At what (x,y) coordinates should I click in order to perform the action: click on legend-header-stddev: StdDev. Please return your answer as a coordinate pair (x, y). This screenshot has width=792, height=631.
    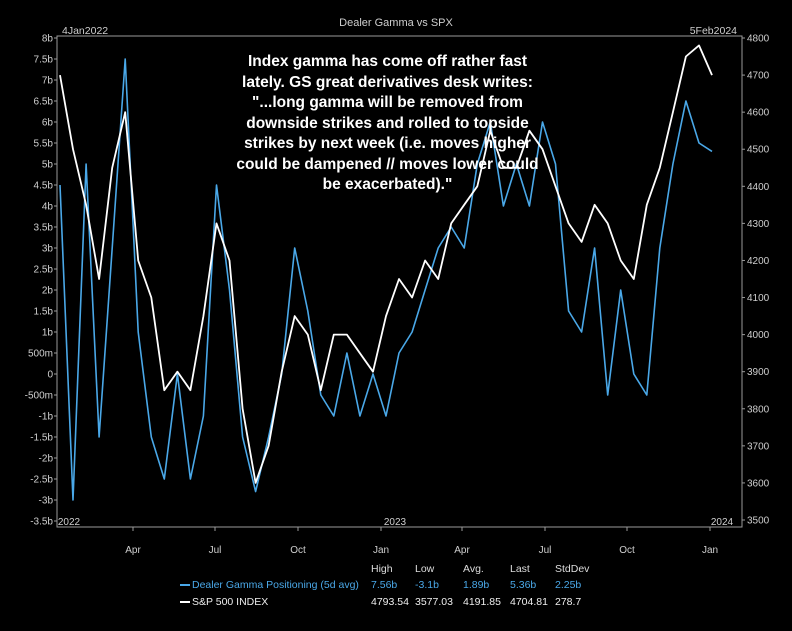
    Looking at the image, I should click on (572, 569).